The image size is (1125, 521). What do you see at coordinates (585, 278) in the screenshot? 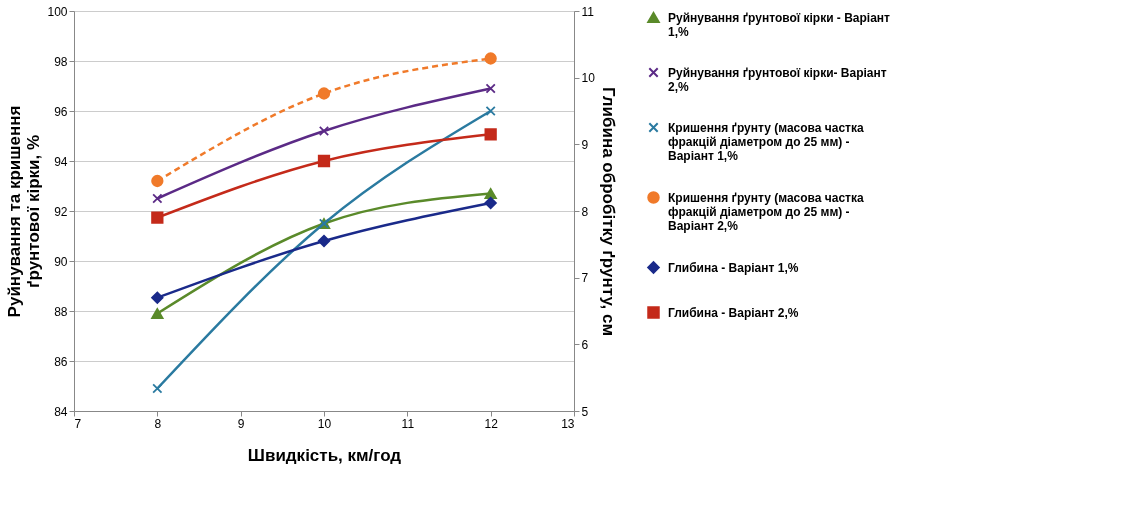
I see `y2-tick-label: 7` at bounding box center [585, 278].